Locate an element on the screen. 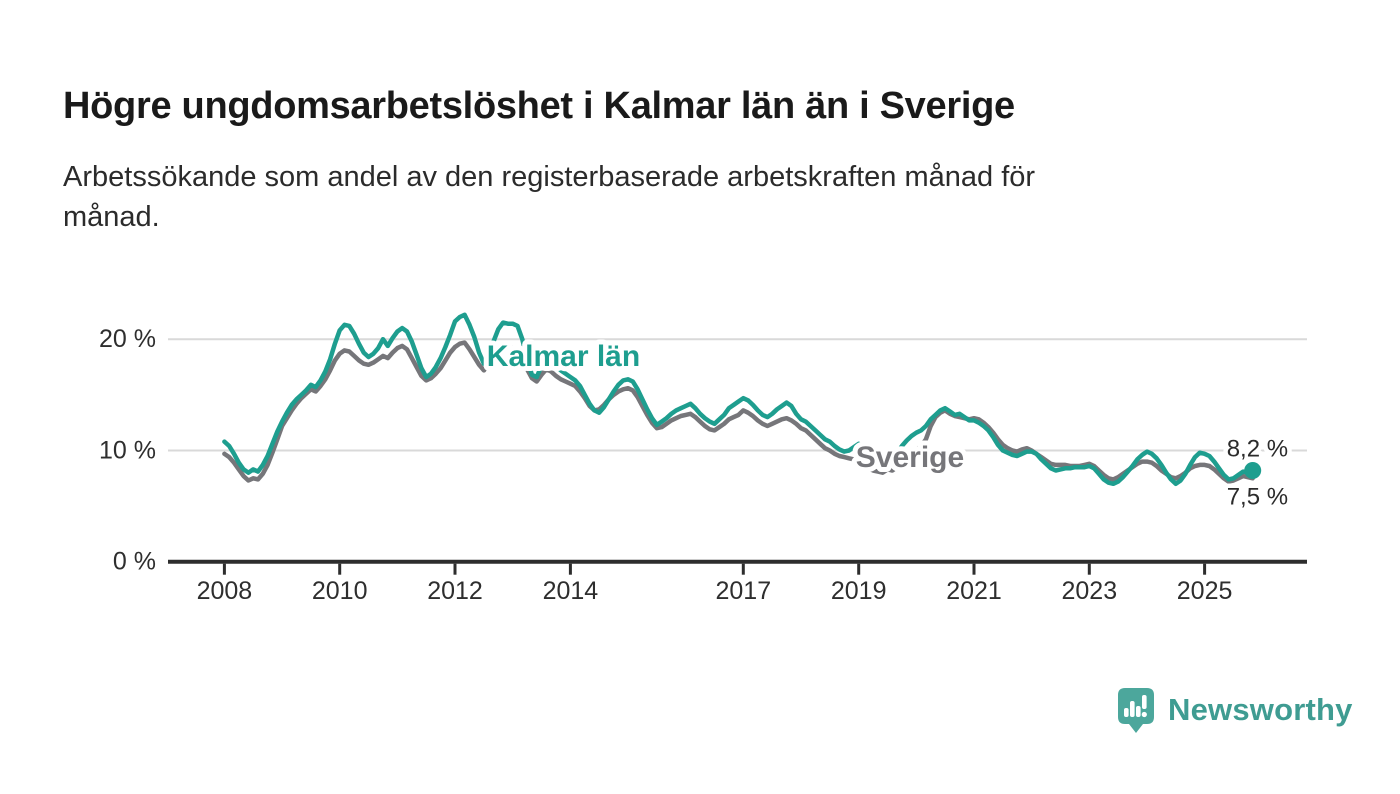  x-axis-label: 2023 is located at coordinates (1089, 591).